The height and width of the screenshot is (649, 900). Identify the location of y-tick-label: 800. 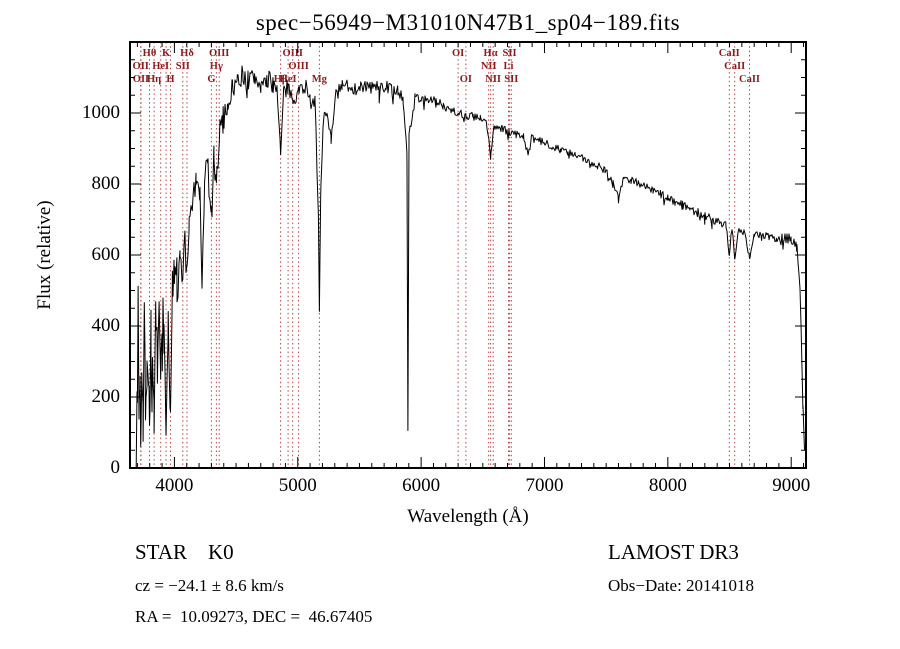
(106, 183).